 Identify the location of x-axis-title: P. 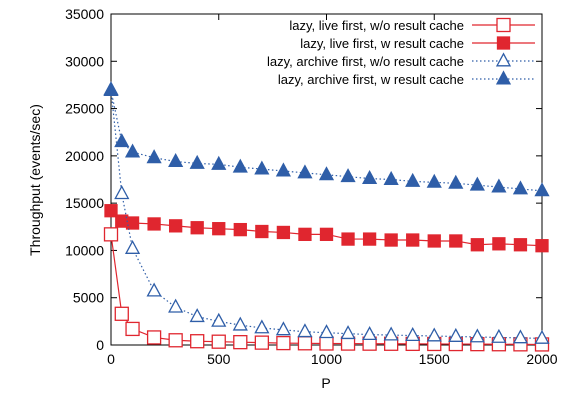
(325, 383).